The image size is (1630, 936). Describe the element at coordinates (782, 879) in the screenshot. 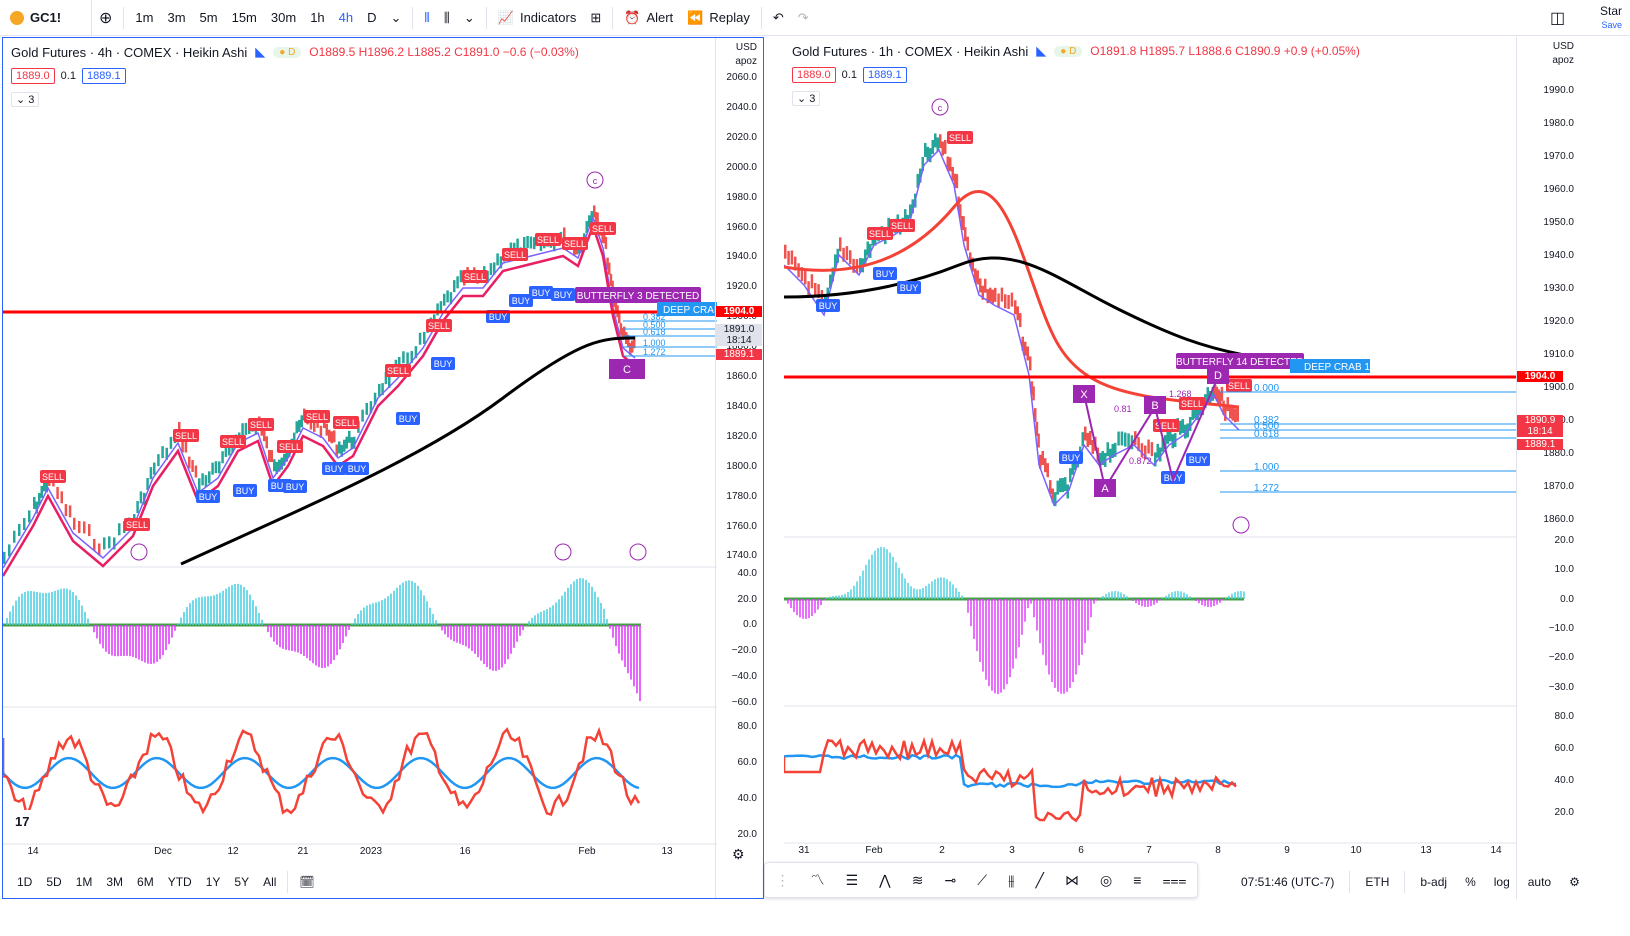

I see `drag-handle-icon: ⋮` at that location.